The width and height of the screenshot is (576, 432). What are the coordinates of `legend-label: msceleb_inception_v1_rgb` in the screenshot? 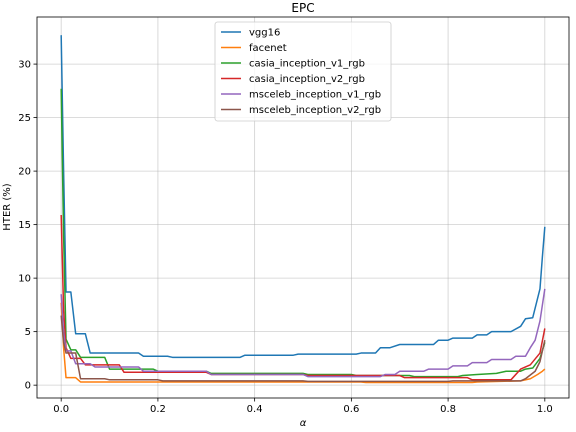 It's located at (315, 95).